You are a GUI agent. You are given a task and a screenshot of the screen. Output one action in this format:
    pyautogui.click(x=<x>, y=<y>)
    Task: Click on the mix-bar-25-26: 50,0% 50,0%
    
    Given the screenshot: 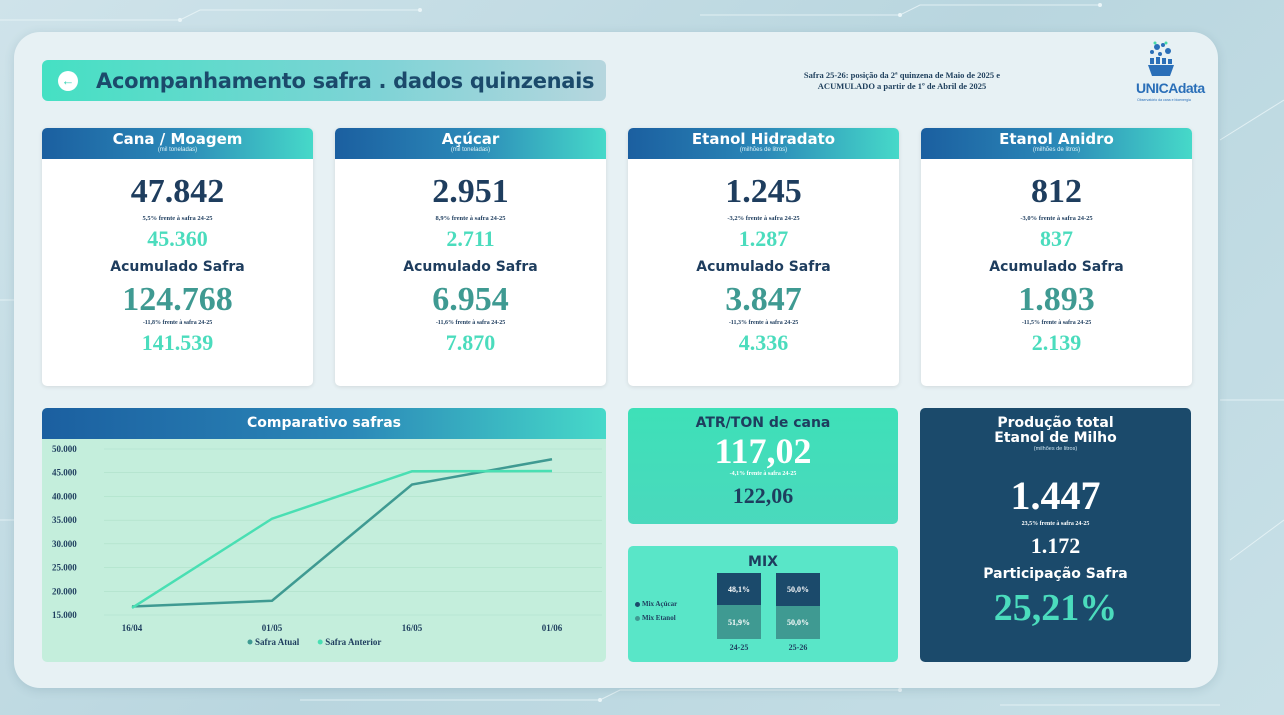 What is the action you would take?
    pyautogui.click(x=798, y=606)
    